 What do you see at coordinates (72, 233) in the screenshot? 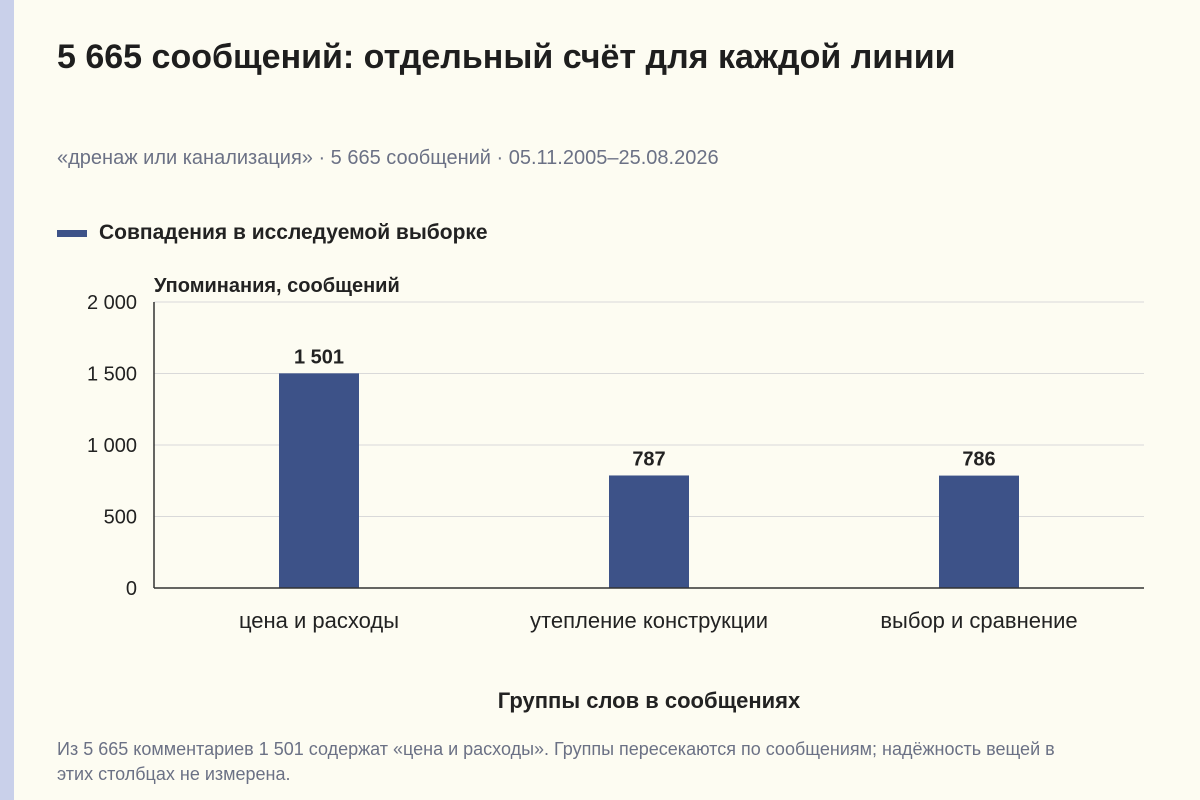
I see `legend-swatch` at bounding box center [72, 233].